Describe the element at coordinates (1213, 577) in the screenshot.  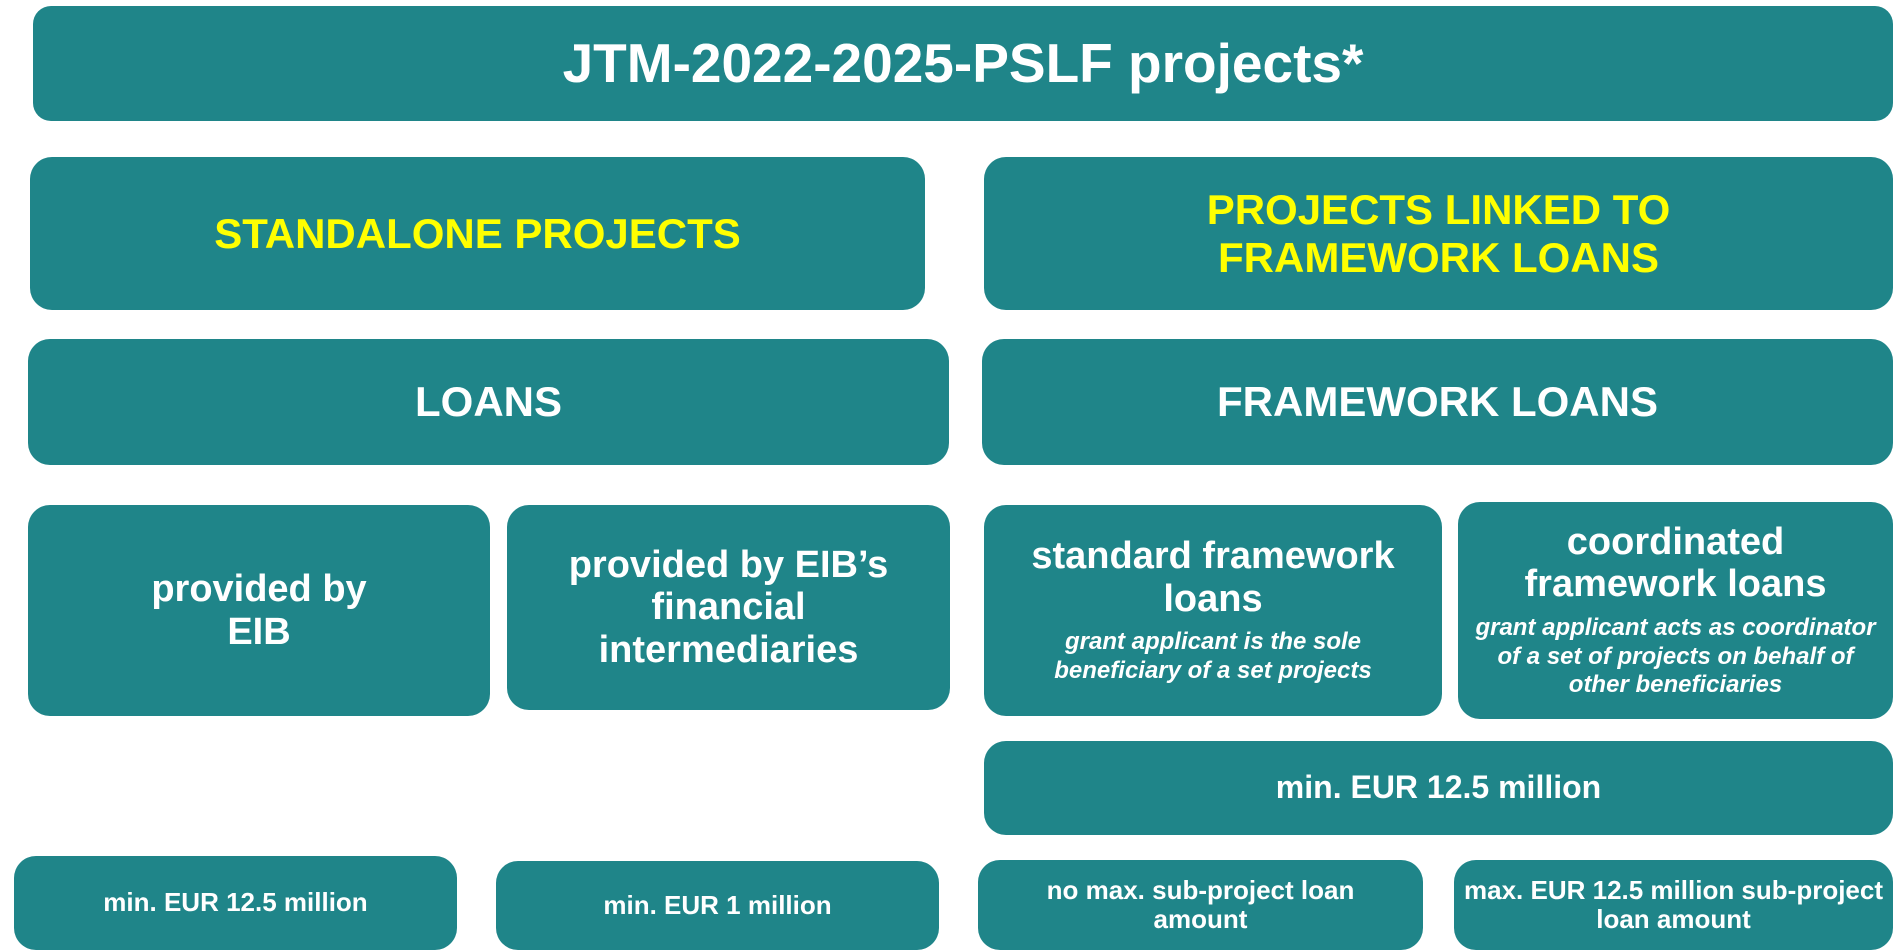
I see `box-text: standard framework loans` at that location.